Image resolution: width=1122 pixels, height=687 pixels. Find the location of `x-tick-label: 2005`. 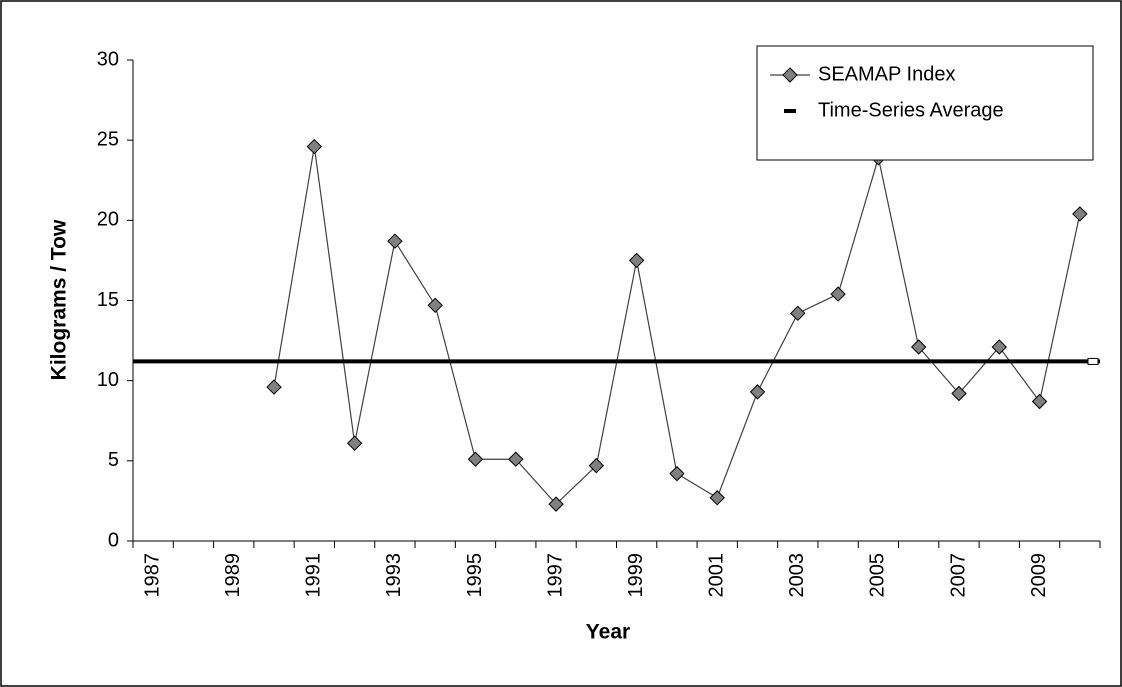

x-tick-label: 2005 is located at coordinates (878, 575).